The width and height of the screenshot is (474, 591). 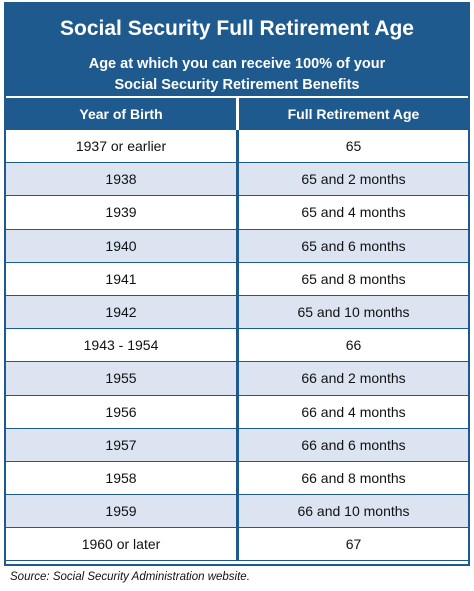 I want to click on cell-year-of-birth: 1960 or later, so click(x=121, y=544).